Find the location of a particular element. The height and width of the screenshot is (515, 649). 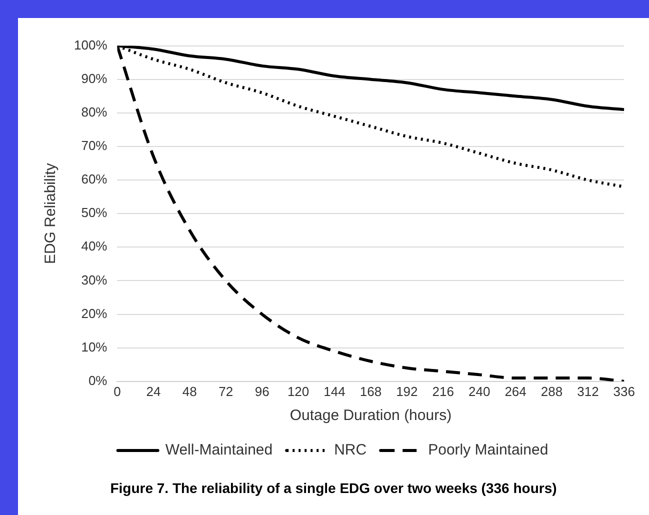

x-axis-title: Outage Duration (hours) is located at coordinates (371, 415).